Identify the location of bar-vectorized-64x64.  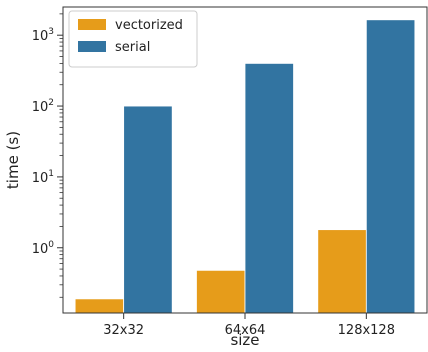
(221, 291).